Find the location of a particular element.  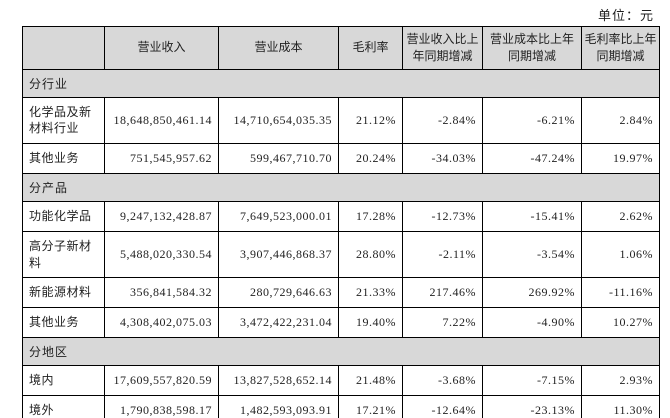

cost-cell: 14,710,654,035.35 is located at coordinates (278, 120).